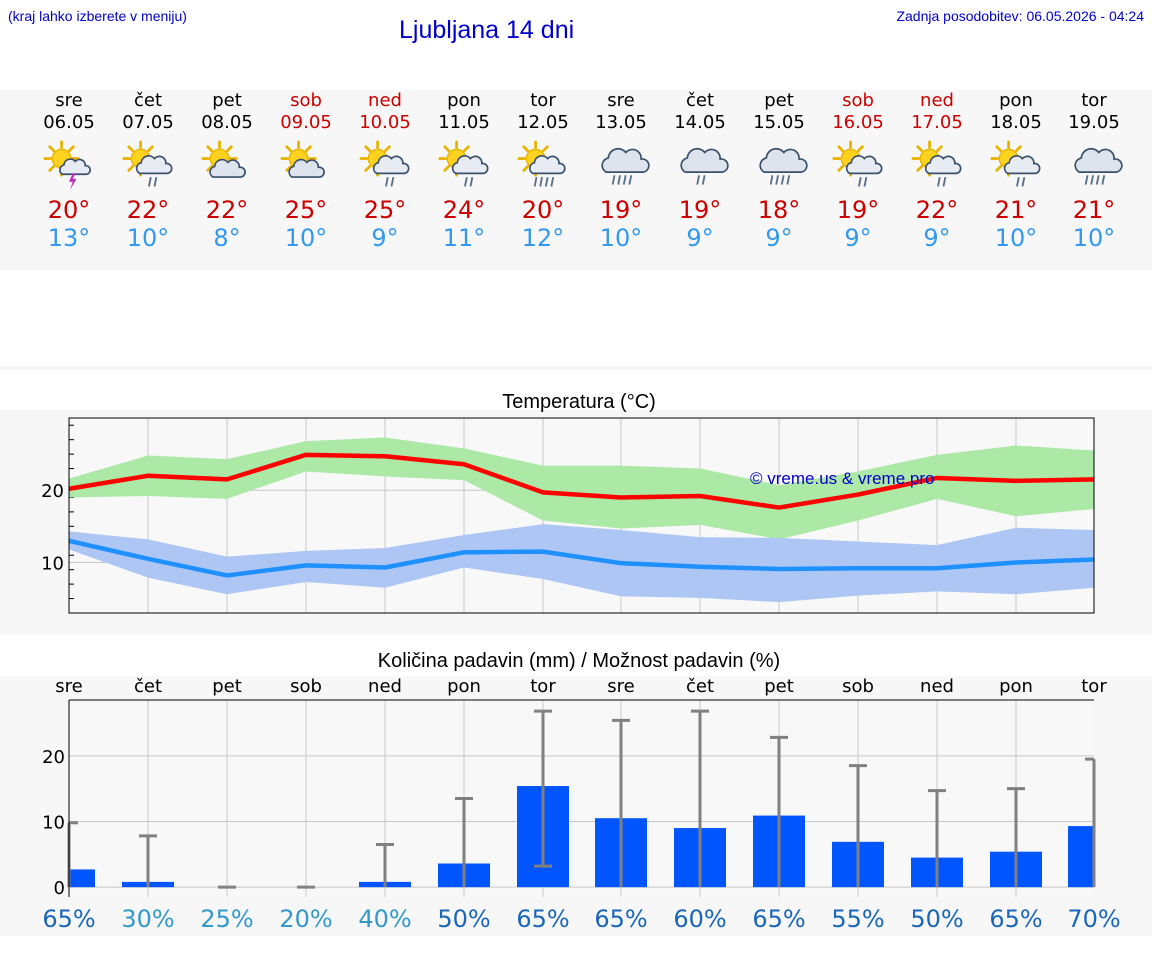 Image resolution: width=1152 pixels, height=975 pixels. What do you see at coordinates (541, 163) in the screenshot?
I see `sun-cloud-heavy-rain-icon` at bounding box center [541, 163].